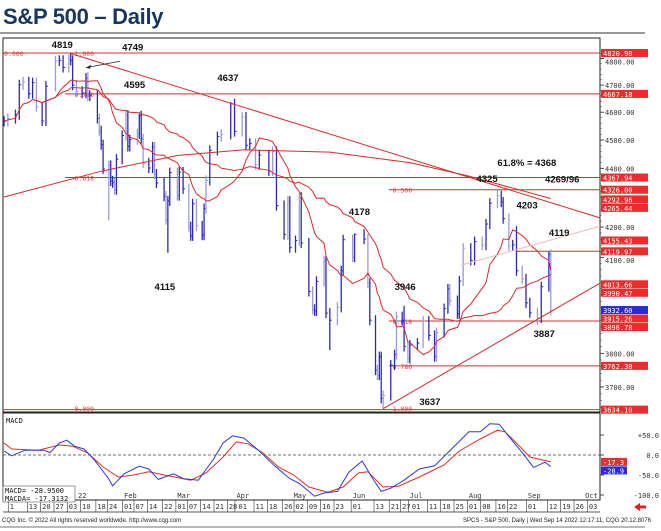 Image resolution: width=661 pixels, height=531 pixels. What do you see at coordinates (475, 496) in the screenshot?
I see `month-label: Aug` at bounding box center [475, 496].